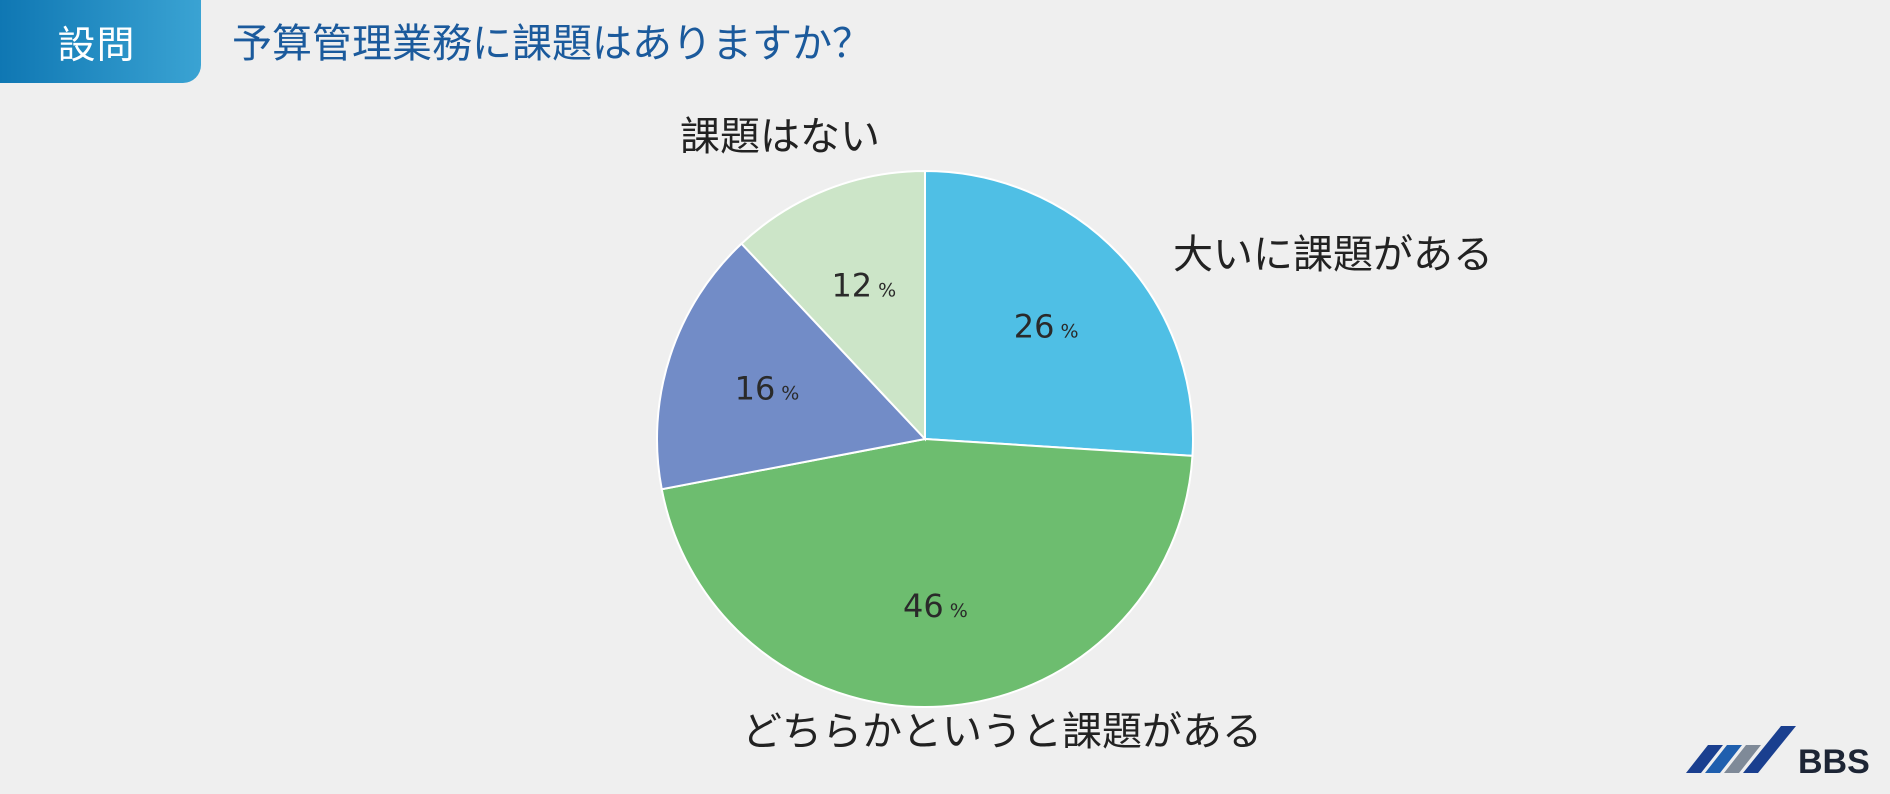 This screenshot has height=794, width=1890. I want to click on pie-value-label-3: 16%, so click(767, 389).